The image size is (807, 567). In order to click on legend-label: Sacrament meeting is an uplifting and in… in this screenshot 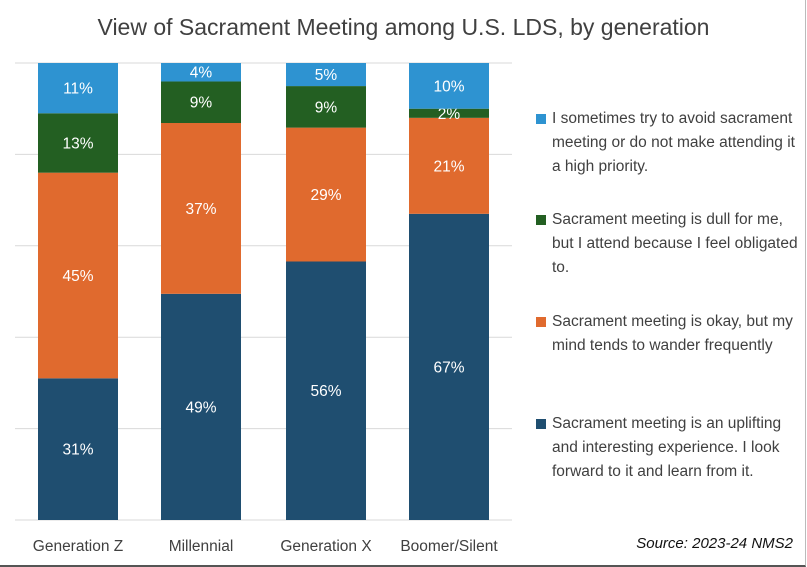, I will do `click(667, 447)`.